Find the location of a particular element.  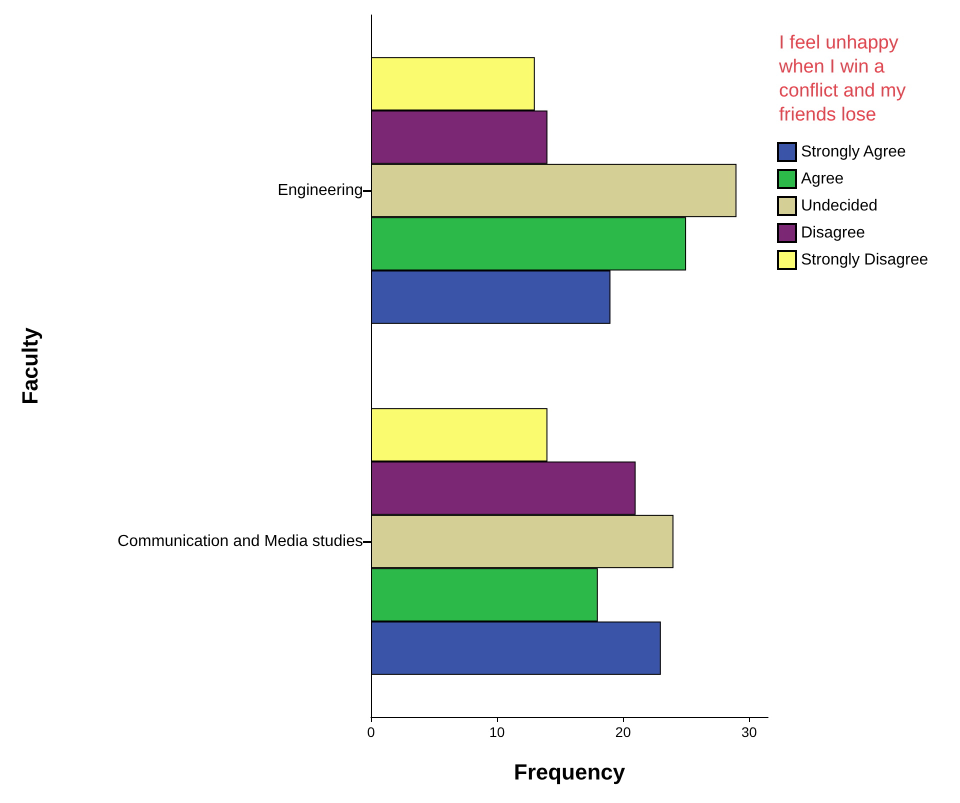

y-tick-label: Engineering is located at coordinates (320, 190).